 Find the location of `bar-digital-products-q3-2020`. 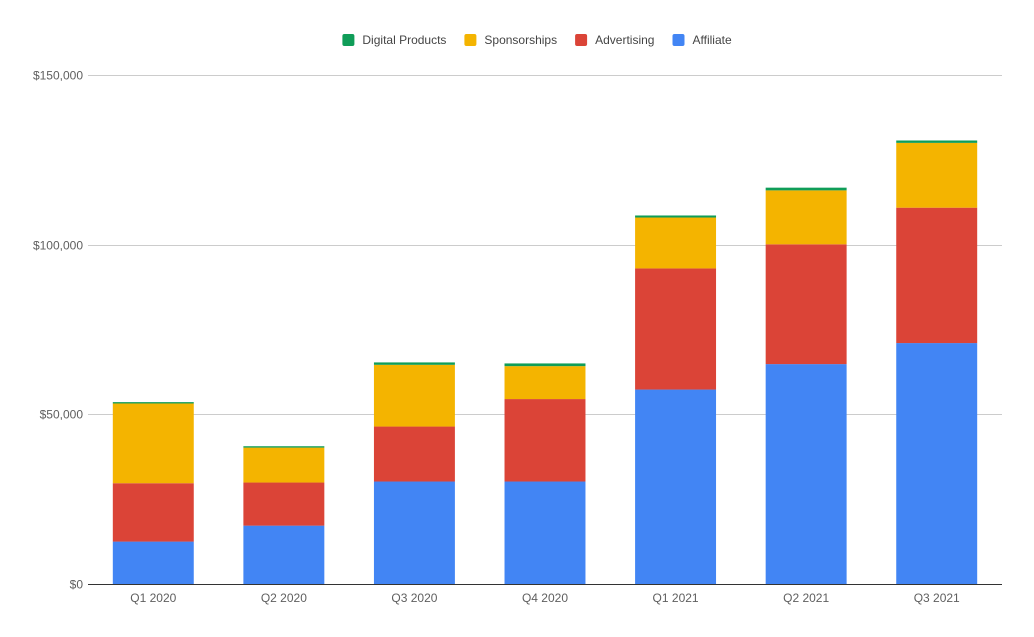

bar-digital-products-q3-2020 is located at coordinates (414, 363).